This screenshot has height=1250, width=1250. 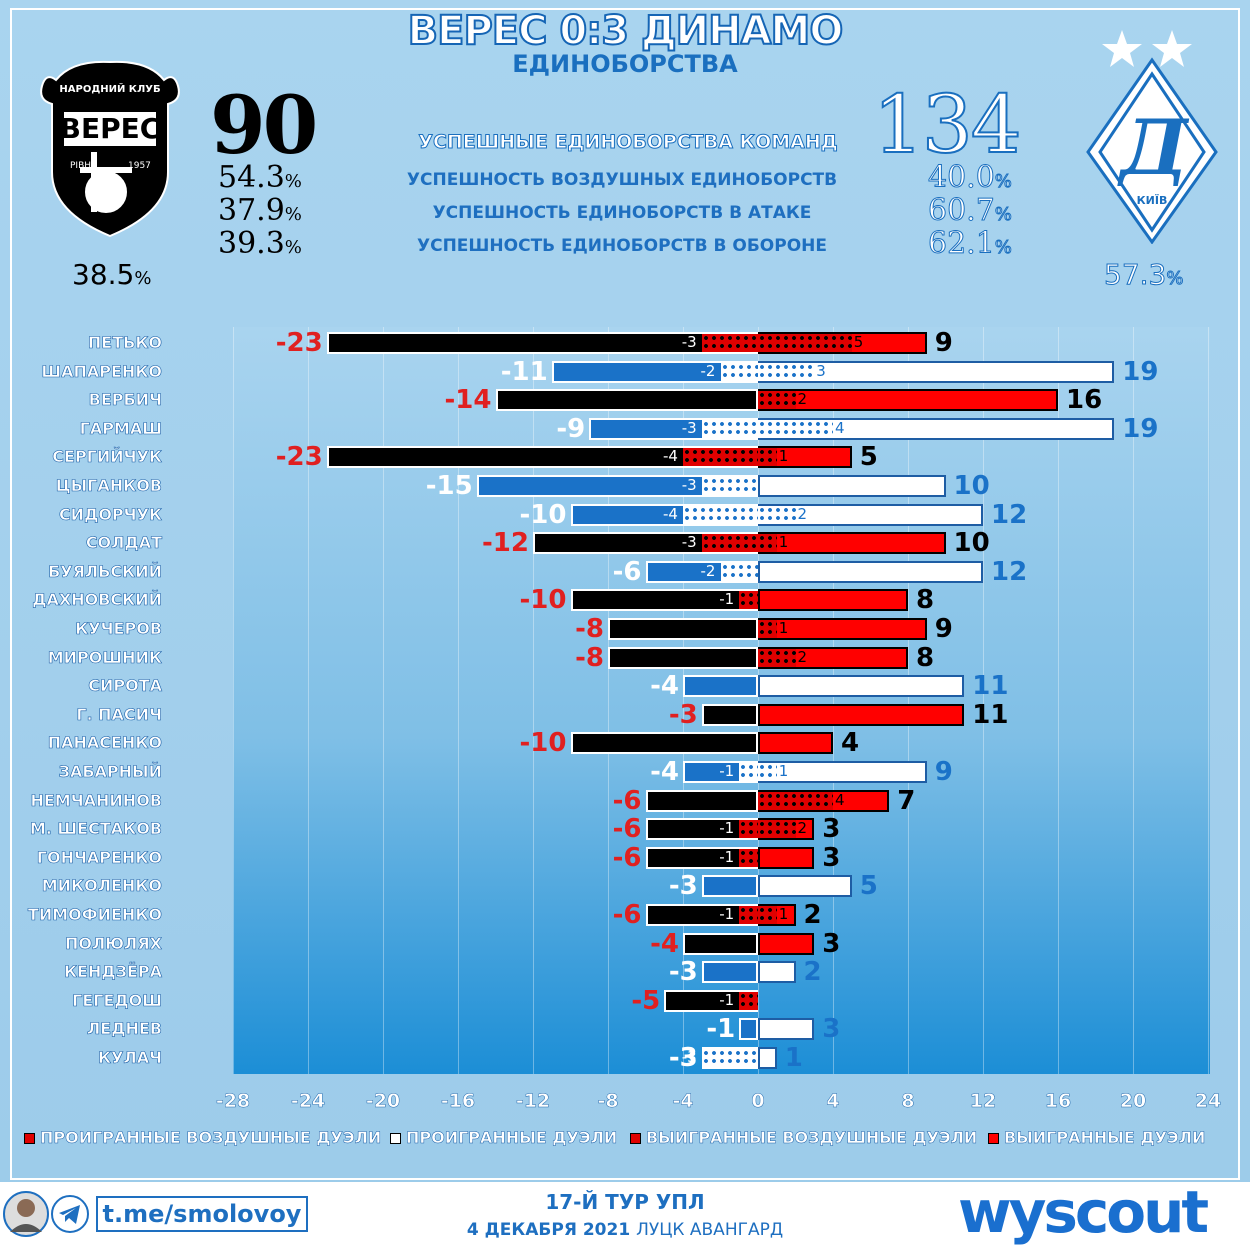 What do you see at coordinates (993, 1138) in the screenshot?
I see `legend-swatch-won` at bounding box center [993, 1138].